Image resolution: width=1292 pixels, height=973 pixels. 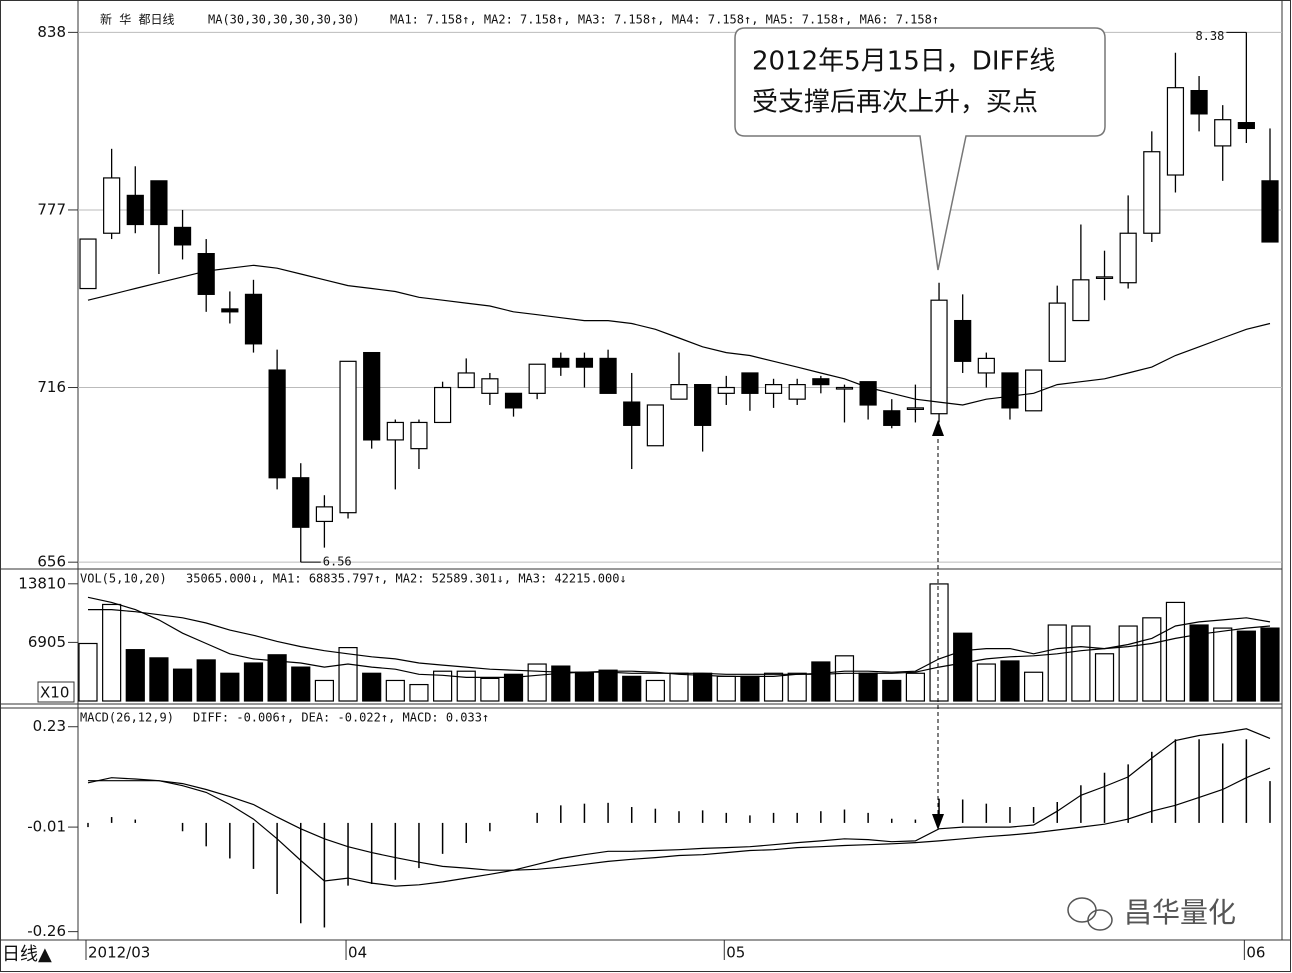 What do you see at coordinates (679, 807) in the screenshot?
I see `diff-line` at bounding box center [679, 807].